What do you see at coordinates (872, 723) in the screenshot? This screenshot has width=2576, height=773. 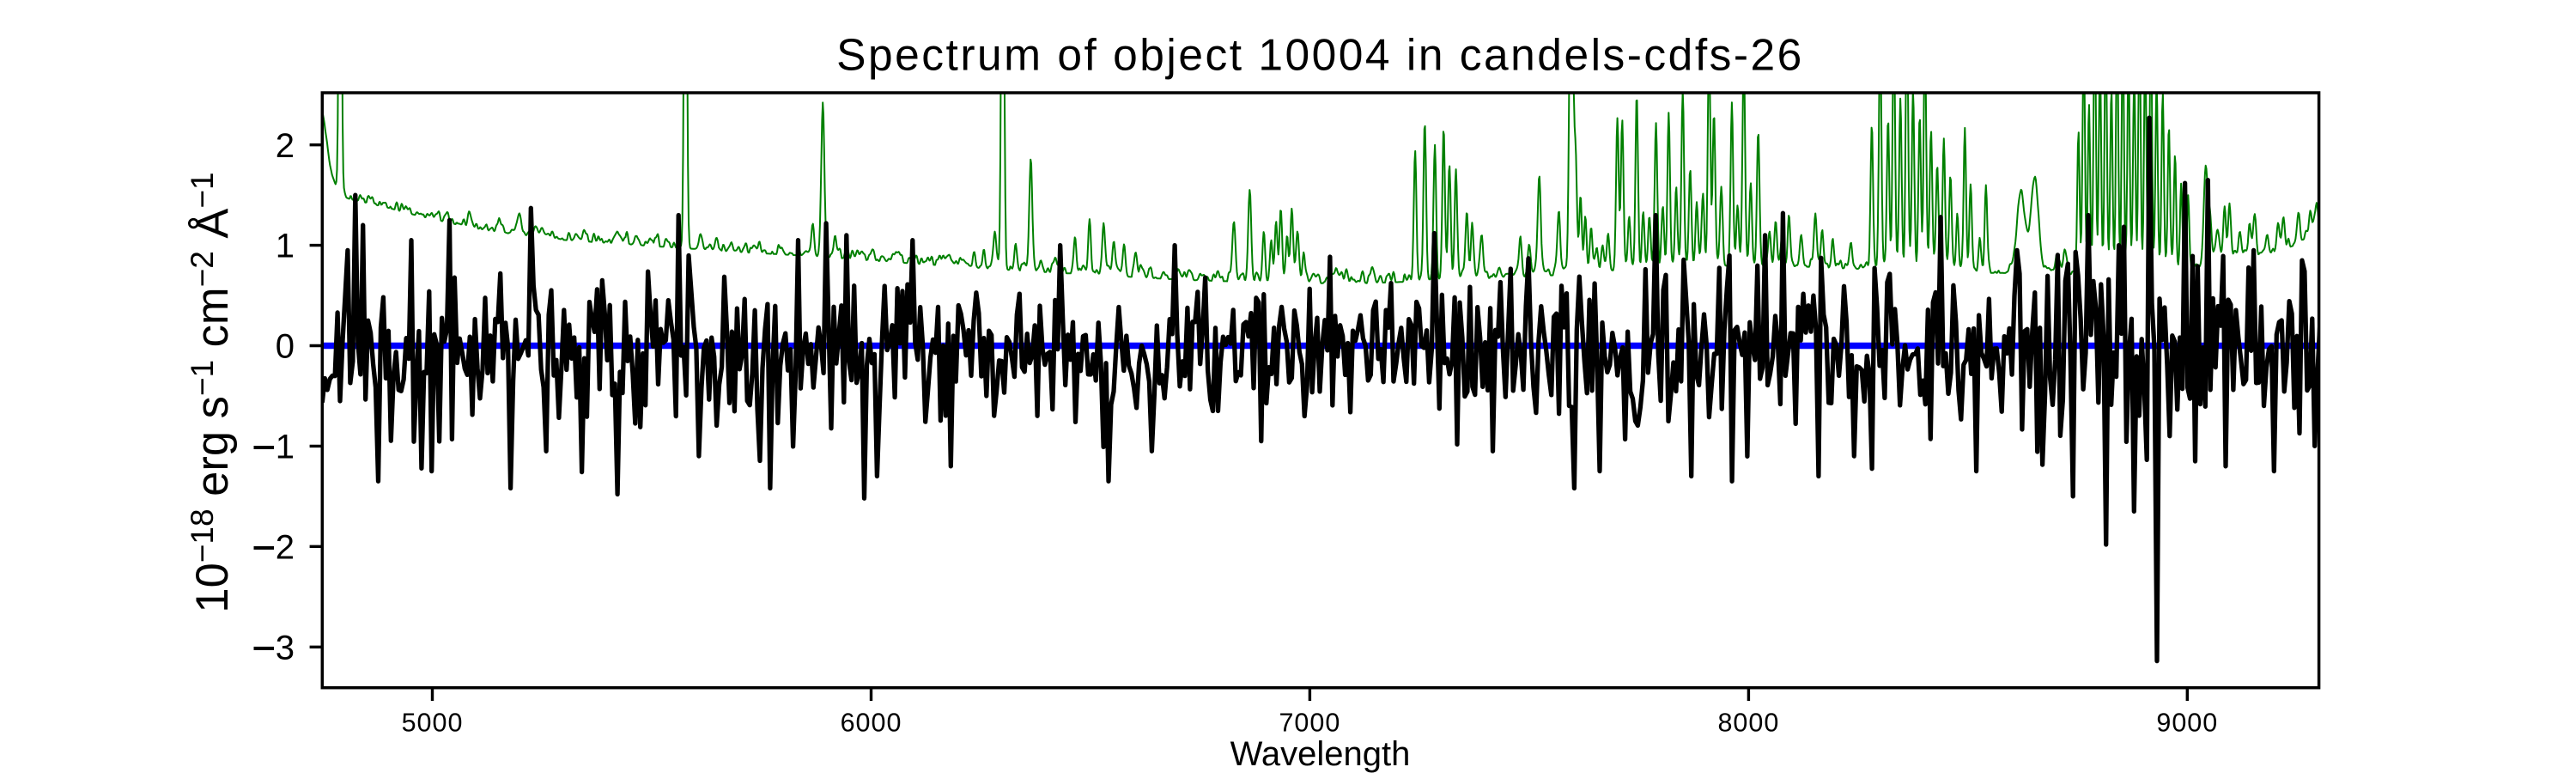 I see `svg-text: 6000` at bounding box center [872, 723].